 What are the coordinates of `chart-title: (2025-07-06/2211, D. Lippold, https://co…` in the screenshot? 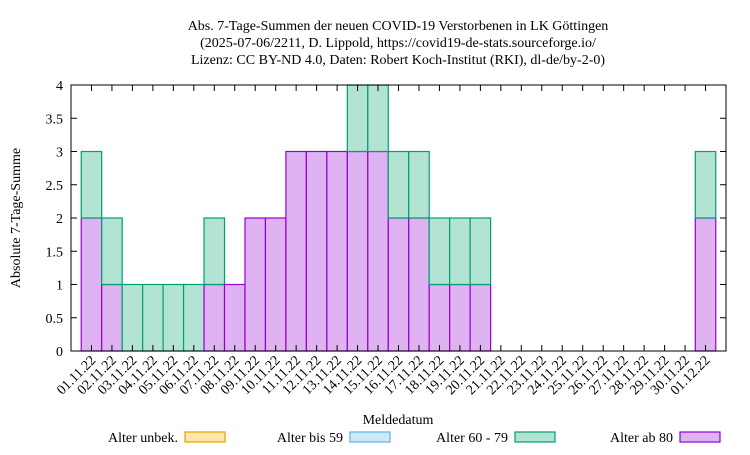 It's located at (398, 43).